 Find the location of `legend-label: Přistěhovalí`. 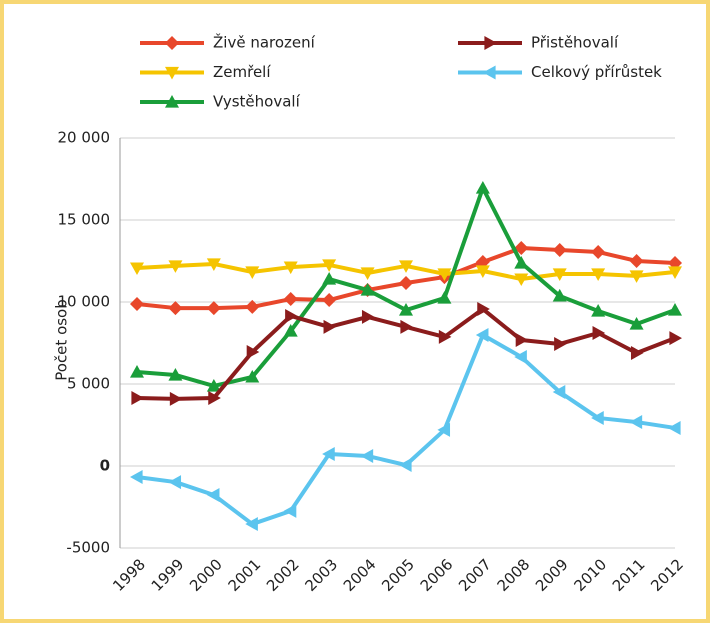

legend-label: Přistěhovalí is located at coordinates (575, 43).